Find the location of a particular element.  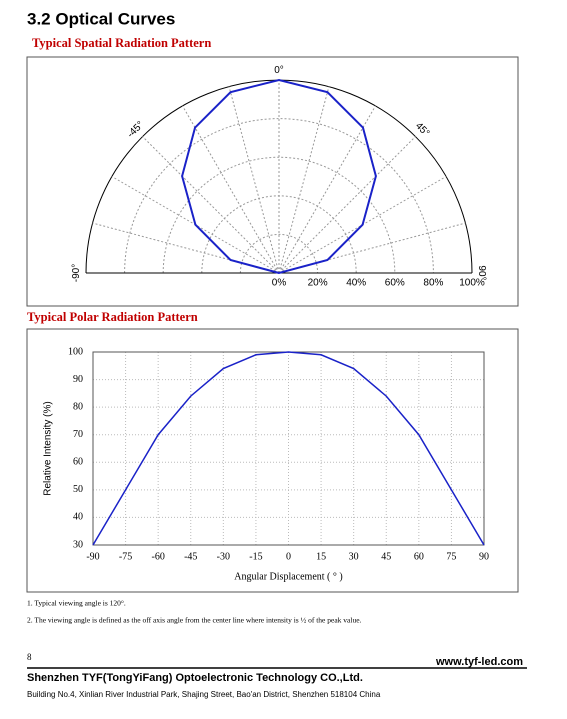

angle-label: -90° is located at coordinates (76, 273).